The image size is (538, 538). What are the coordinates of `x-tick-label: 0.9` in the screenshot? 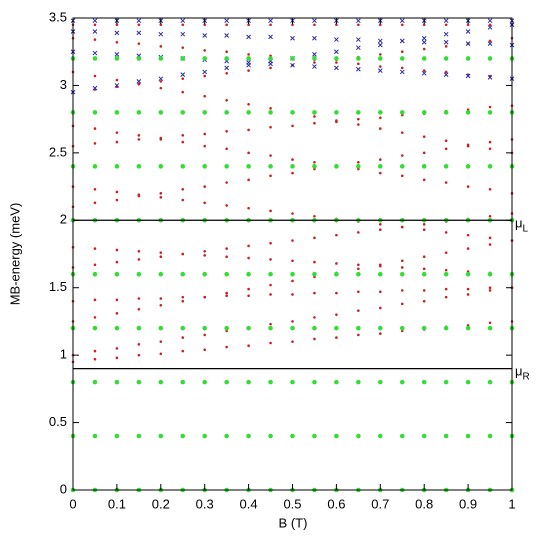 It's located at (468, 503).